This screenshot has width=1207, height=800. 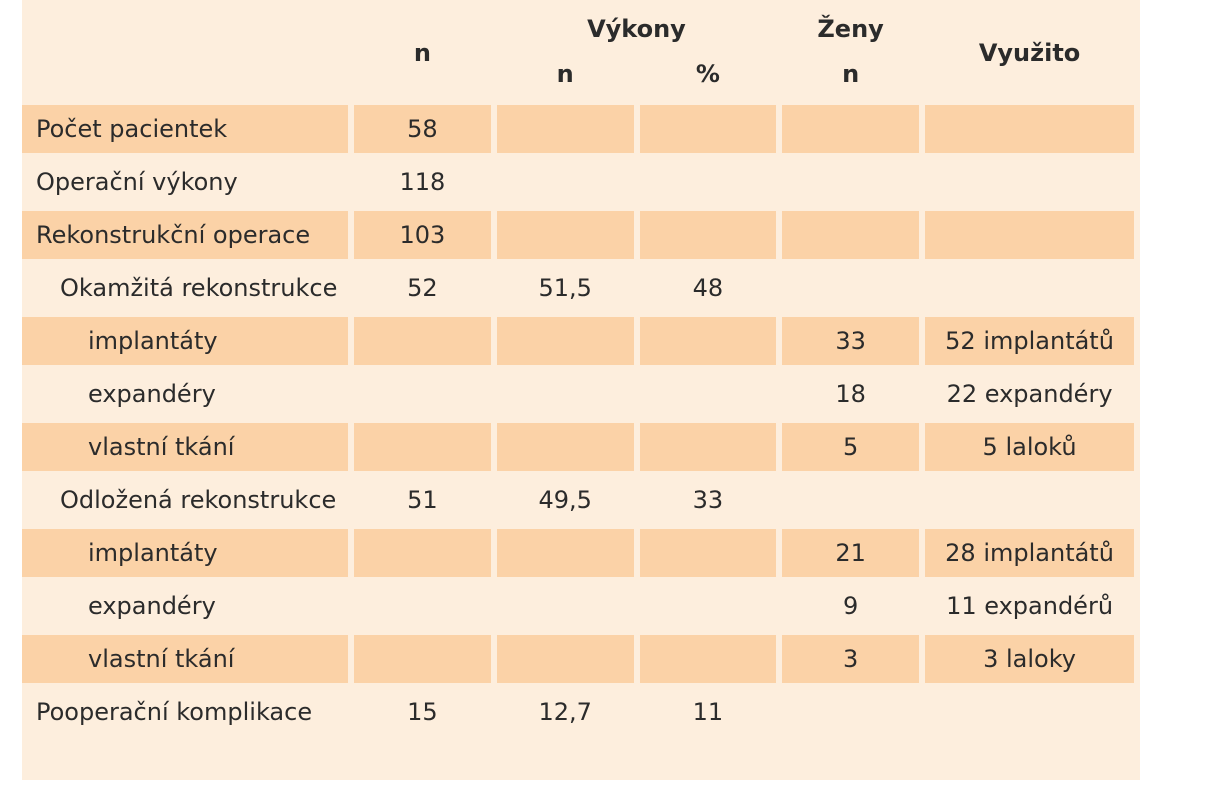 I want to click on table-row: expandéry 18 22 expandéry, so click(x=578, y=394).